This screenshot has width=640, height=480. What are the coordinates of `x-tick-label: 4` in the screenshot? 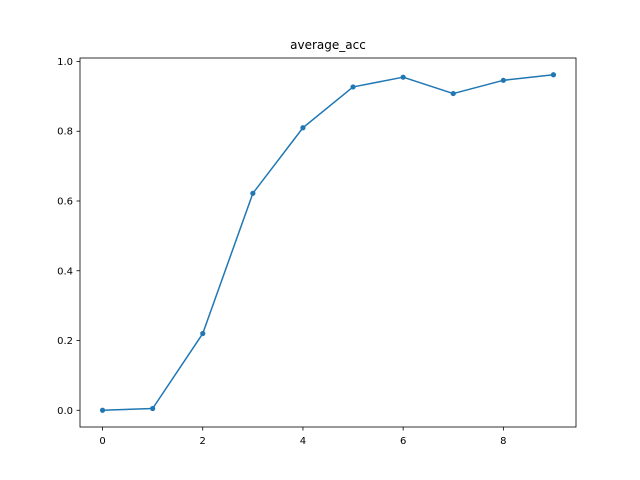 It's located at (303, 441).